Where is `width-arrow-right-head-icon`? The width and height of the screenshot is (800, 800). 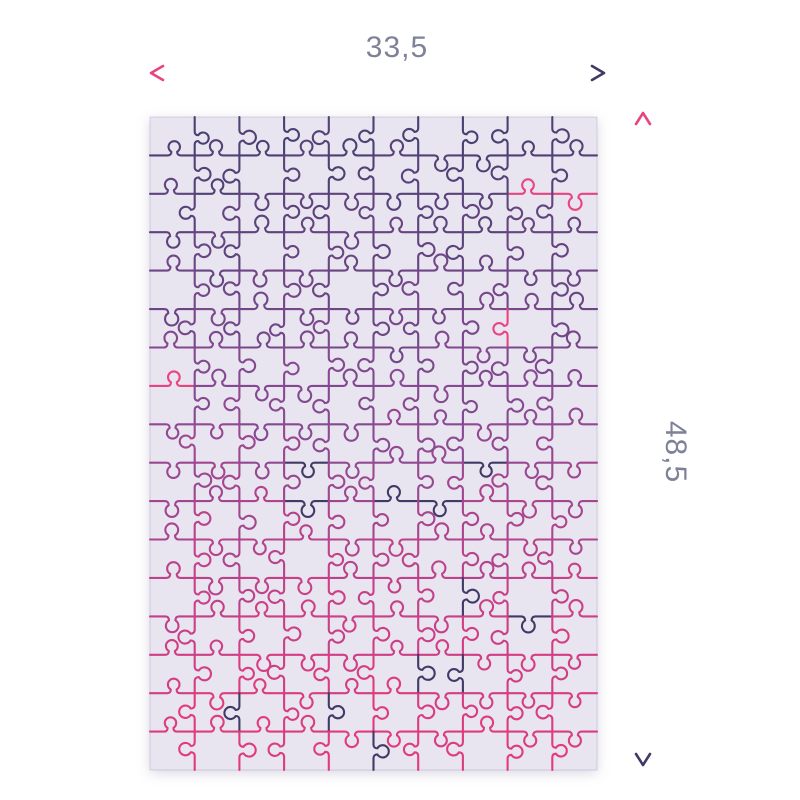 width-arrow-right-head-icon is located at coordinates (598, 73).